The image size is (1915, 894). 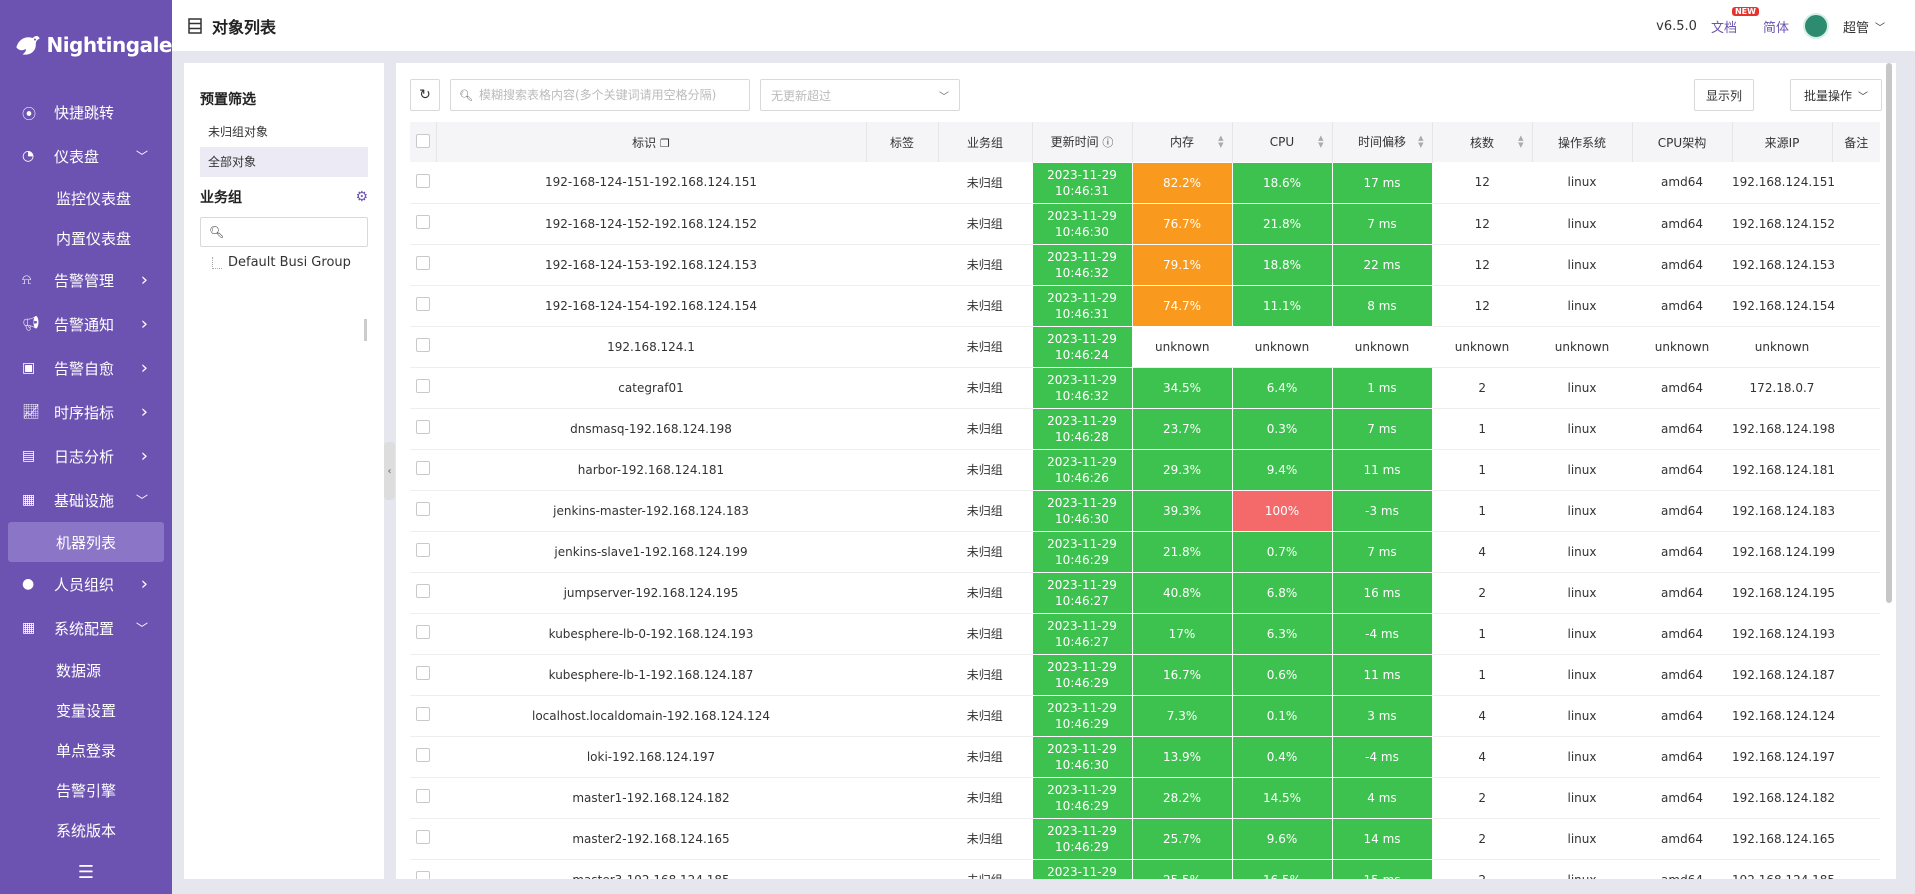 What do you see at coordinates (86, 584) in the screenshot?
I see `sidebar-item: ● 人员组织 ›` at bounding box center [86, 584].